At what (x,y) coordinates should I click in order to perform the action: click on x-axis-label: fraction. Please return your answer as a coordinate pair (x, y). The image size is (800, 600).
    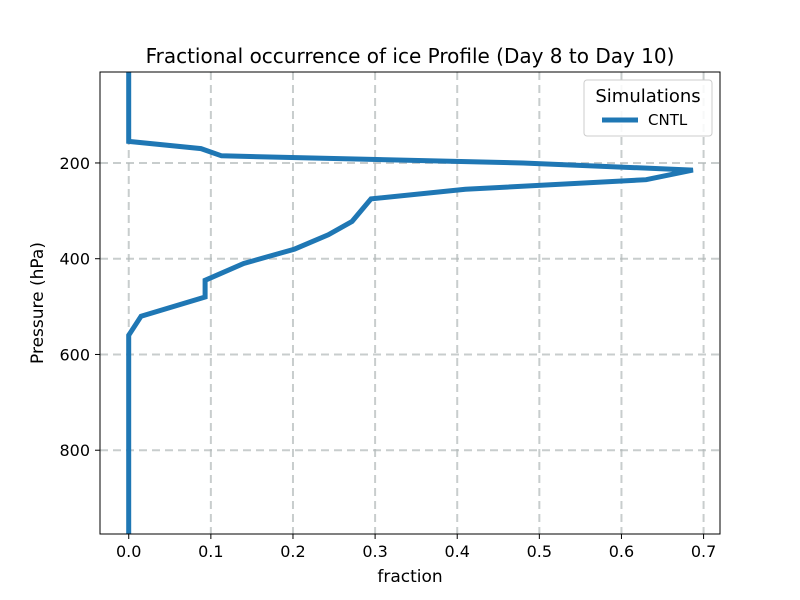
    Looking at the image, I should click on (409, 577).